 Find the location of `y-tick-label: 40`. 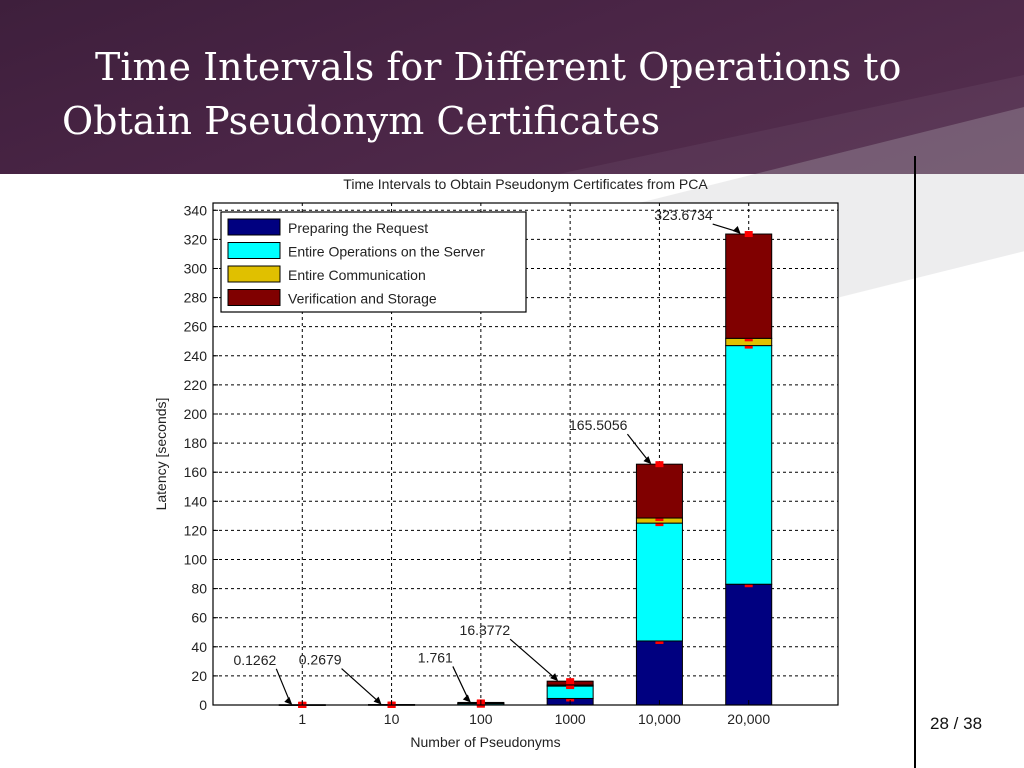

y-tick-label: 40 is located at coordinates (199, 647).